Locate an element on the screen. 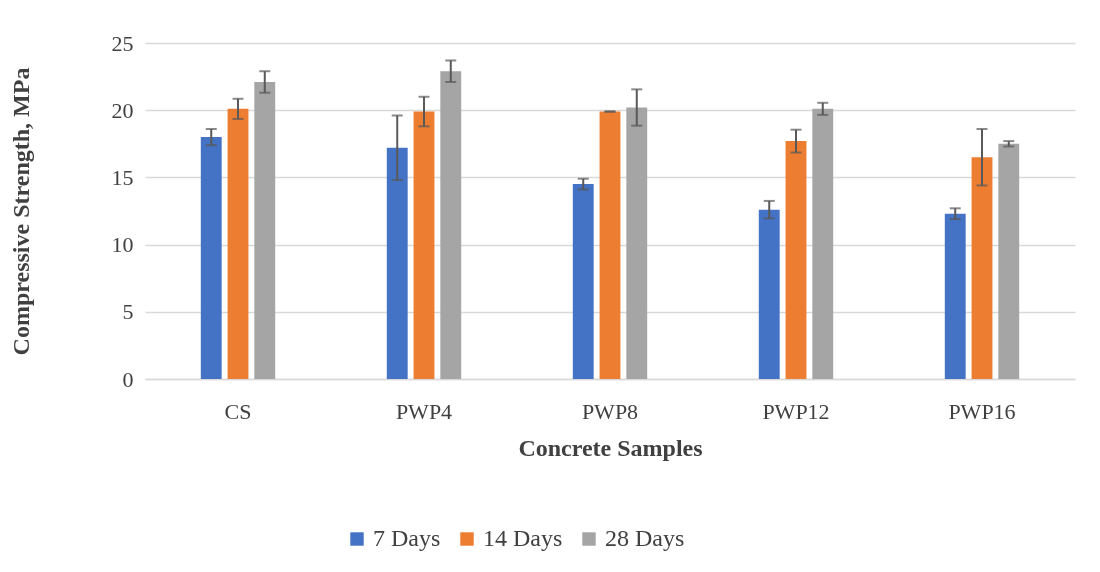 This screenshot has height=572, width=1100. y-tick-label: 5 is located at coordinates (128, 312).